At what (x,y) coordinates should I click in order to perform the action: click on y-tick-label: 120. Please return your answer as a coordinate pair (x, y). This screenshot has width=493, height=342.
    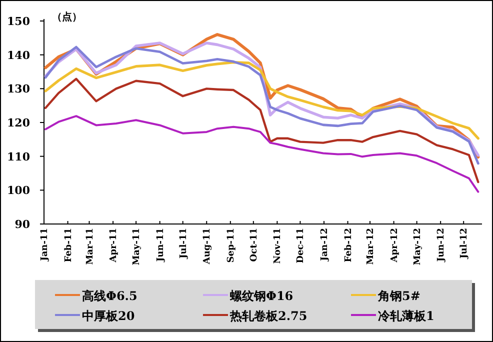
    Looking at the image, I should click on (18, 123).